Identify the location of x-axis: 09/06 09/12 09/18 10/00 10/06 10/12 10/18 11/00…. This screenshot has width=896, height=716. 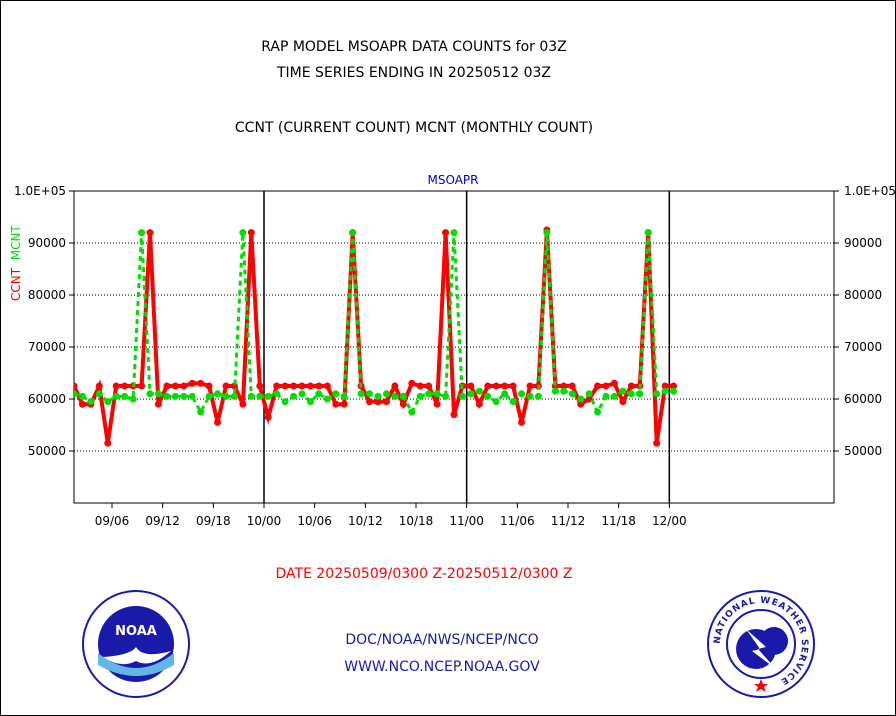
(391, 515).